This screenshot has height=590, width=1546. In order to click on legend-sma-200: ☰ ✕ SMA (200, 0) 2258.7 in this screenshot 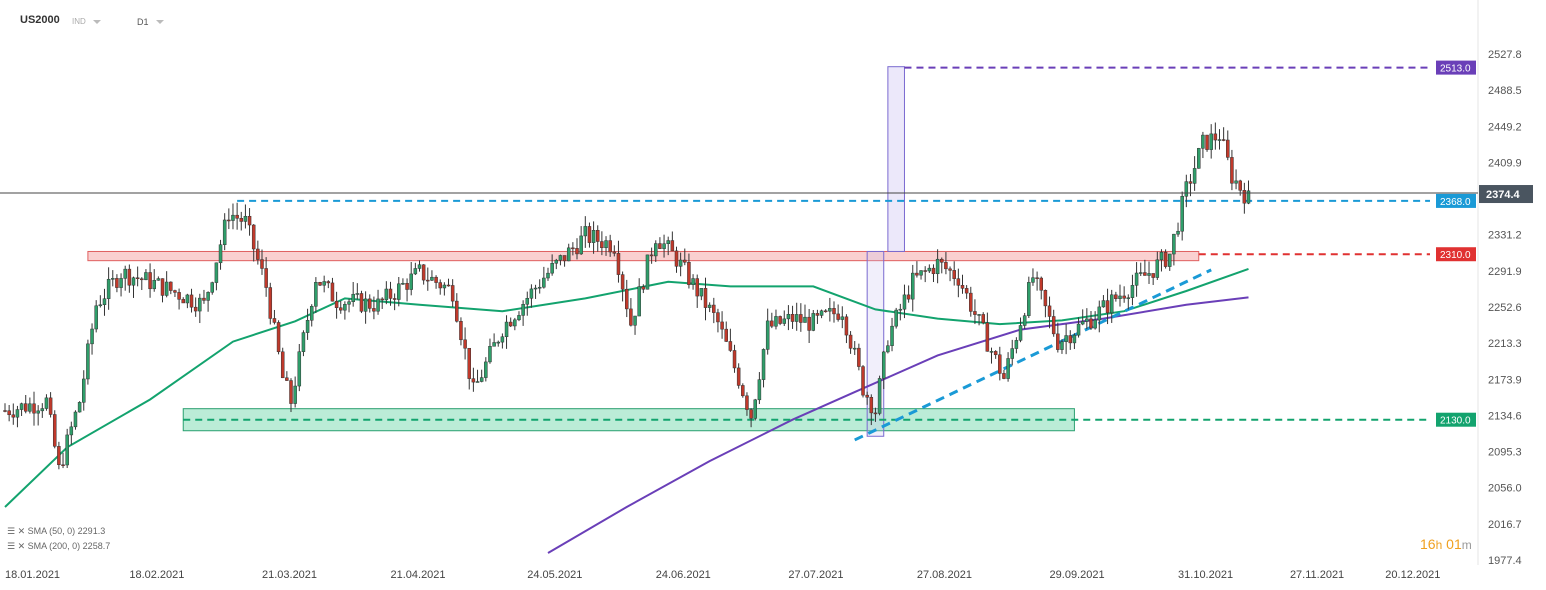, I will do `click(58, 546)`.